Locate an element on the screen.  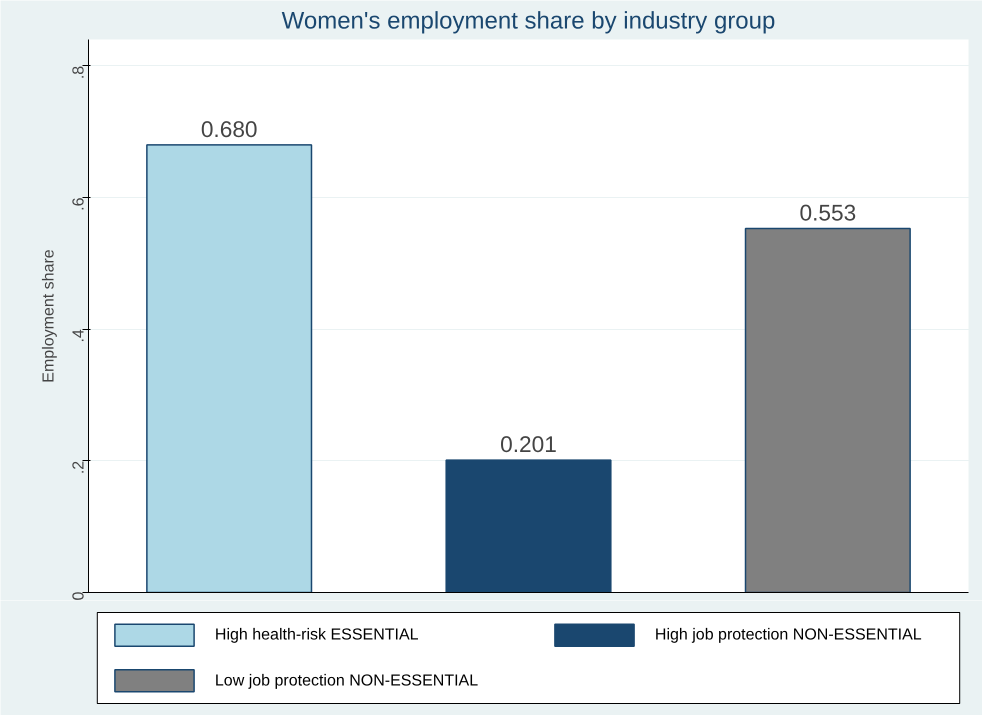
y-tick-label: .4 is located at coordinates (79, 336).